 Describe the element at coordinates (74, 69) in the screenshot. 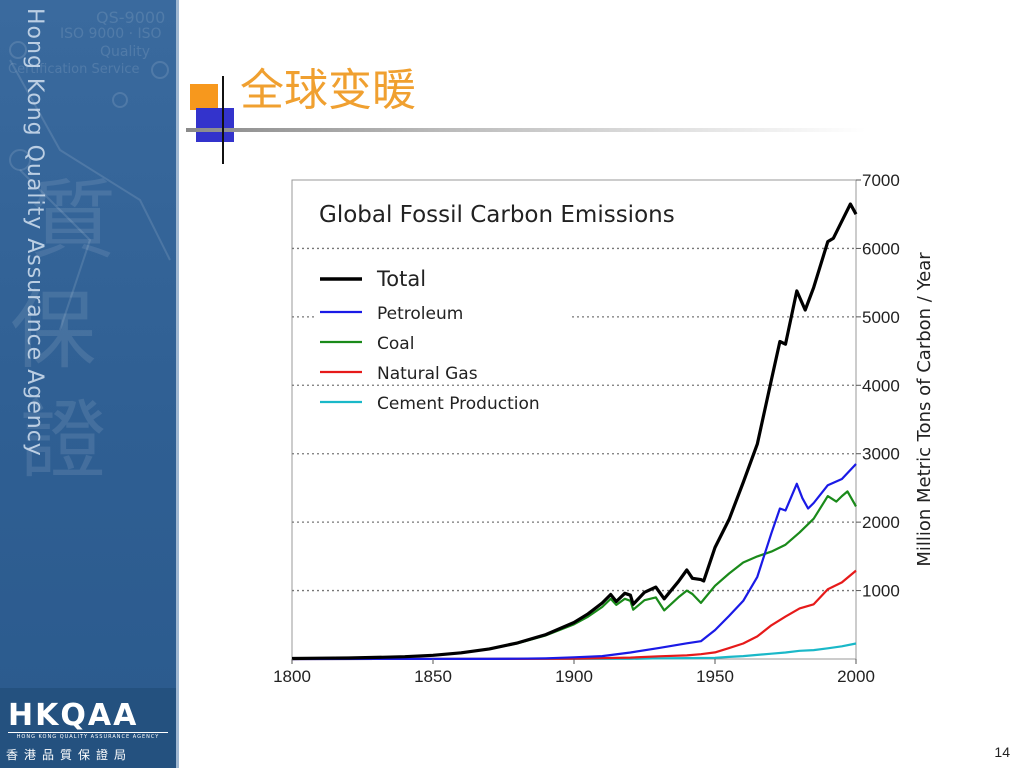

I see `watermark-line: Certification Service` at that location.